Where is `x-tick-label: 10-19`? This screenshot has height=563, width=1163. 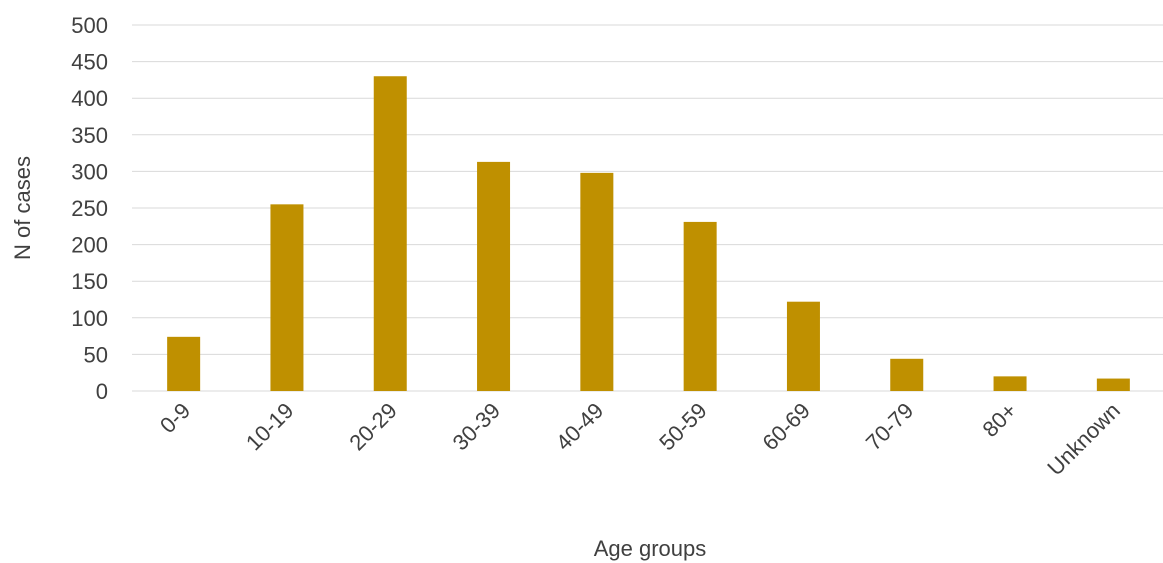 x-tick-label: 10-19 is located at coordinates (269, 426).